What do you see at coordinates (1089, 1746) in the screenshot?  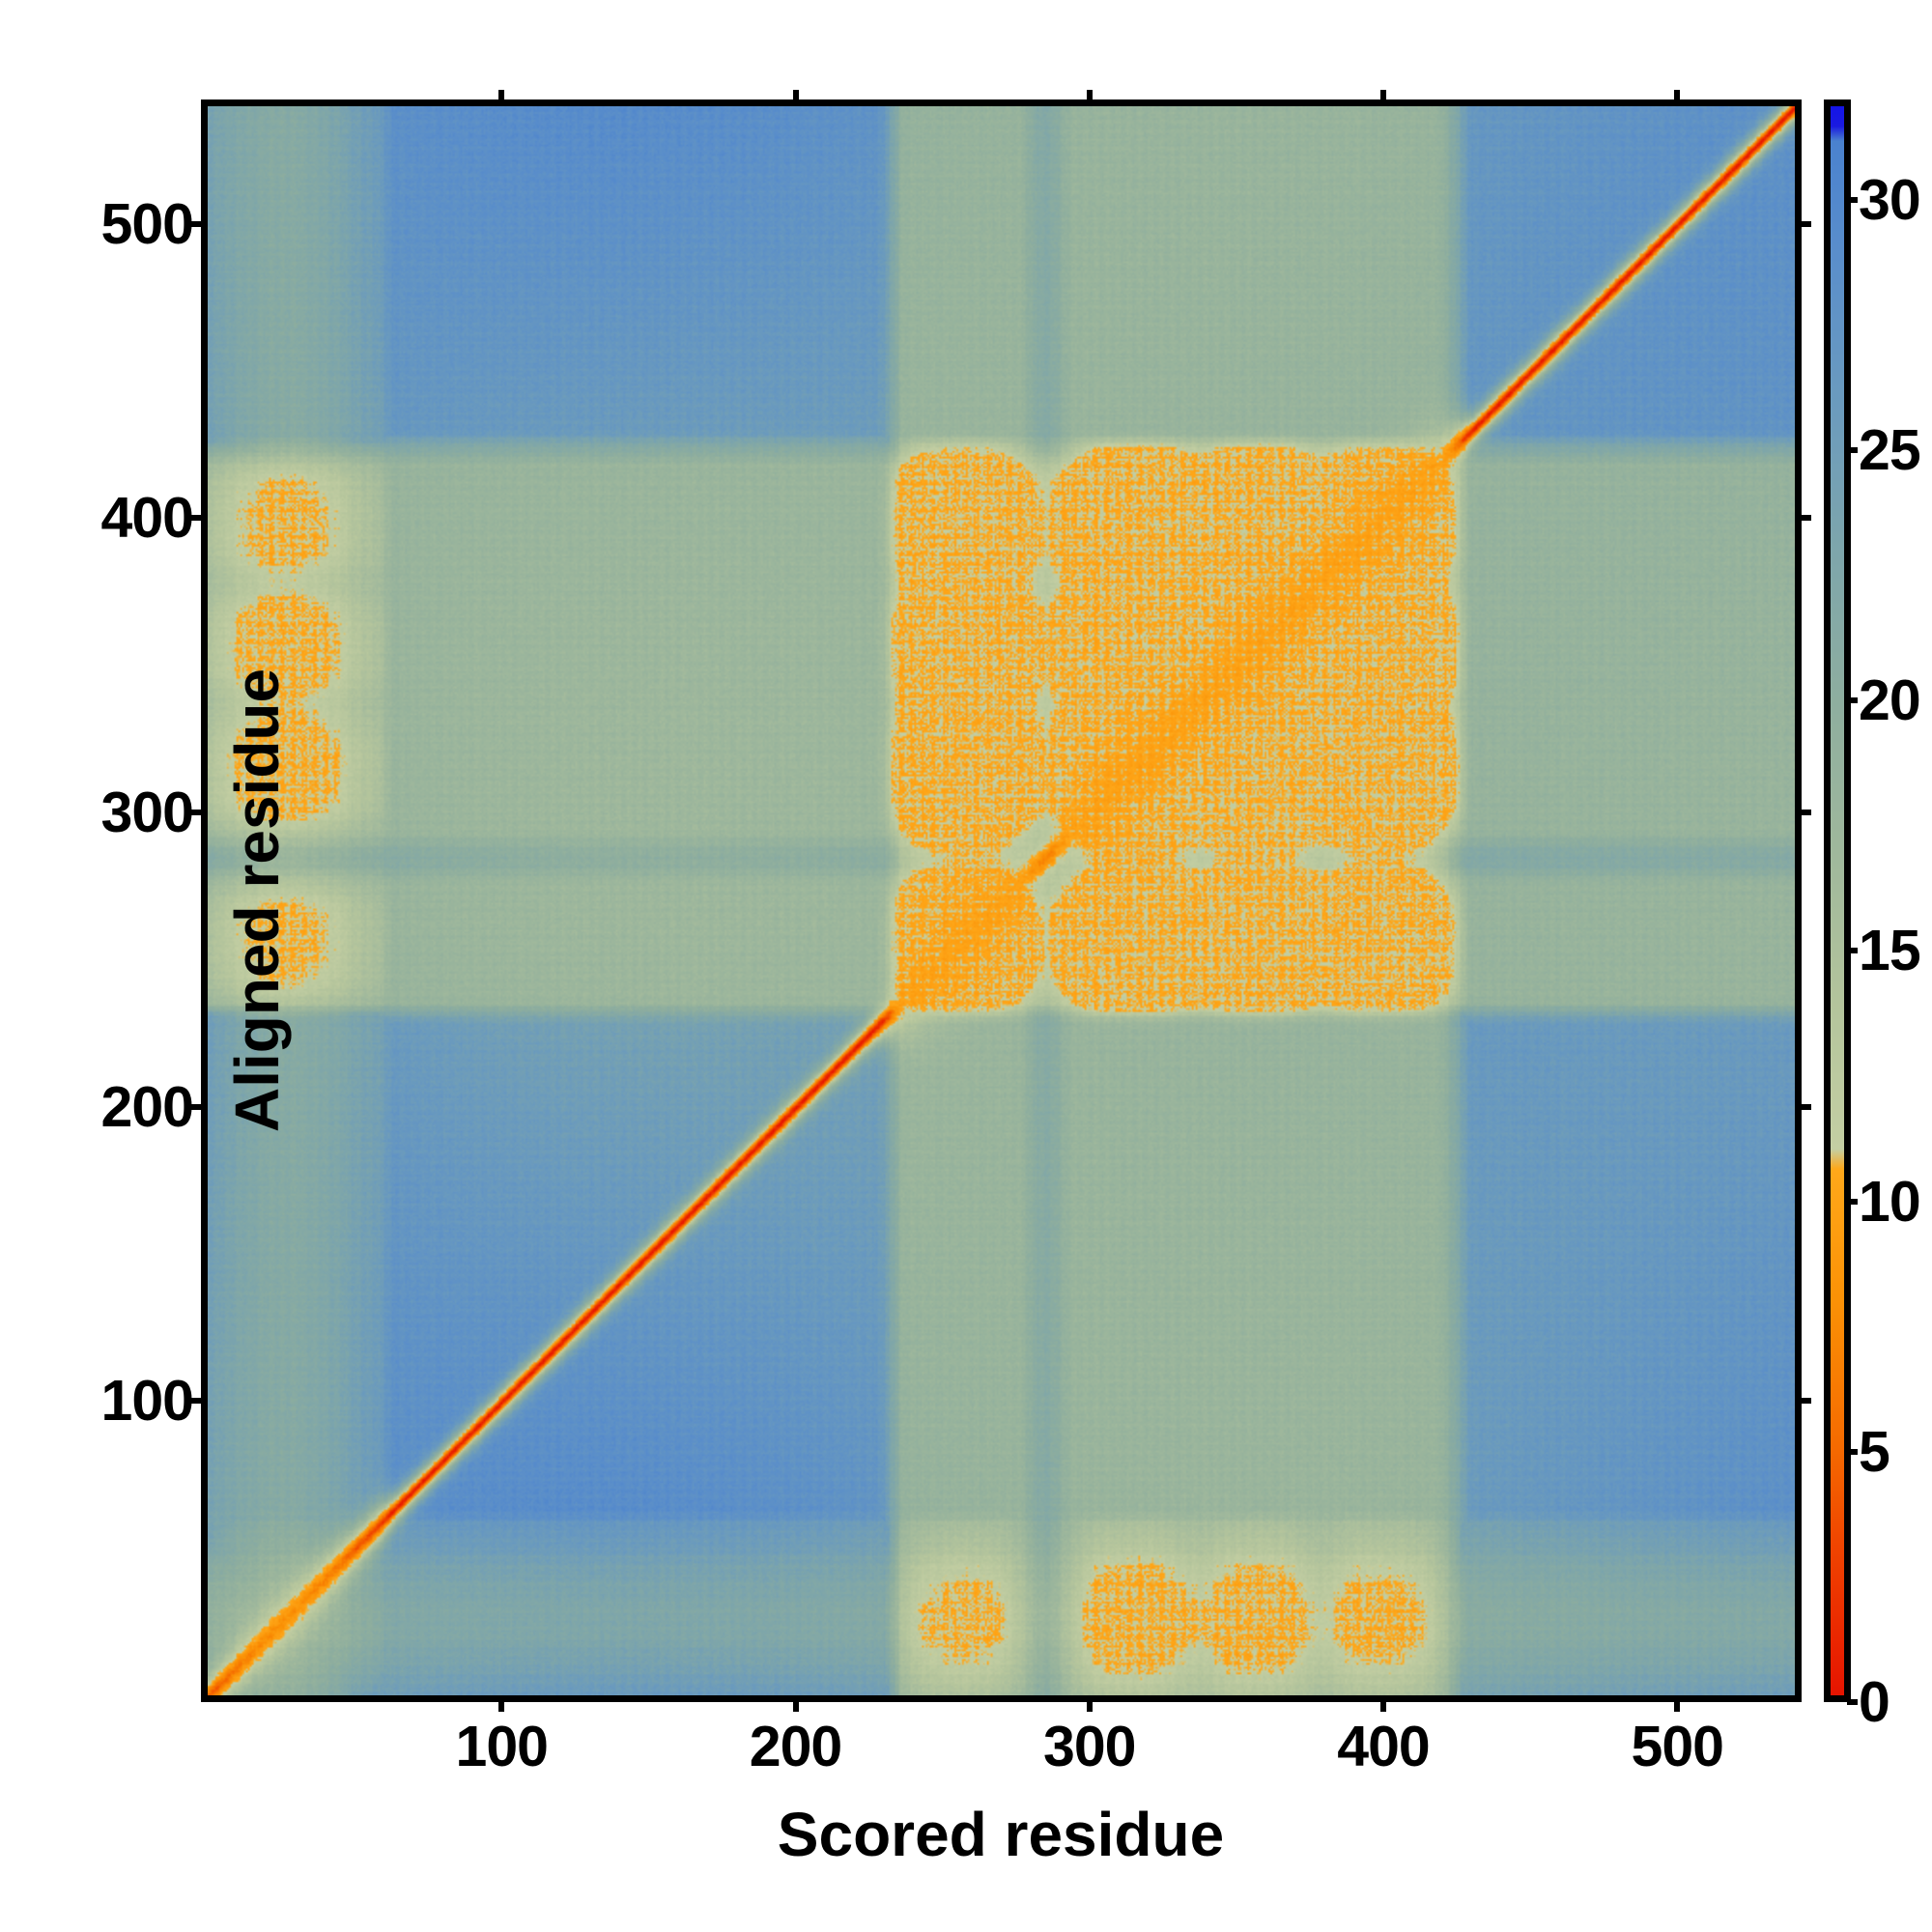 I see `x-tick-label-300: 300` at bounding box center [1089, 1746].